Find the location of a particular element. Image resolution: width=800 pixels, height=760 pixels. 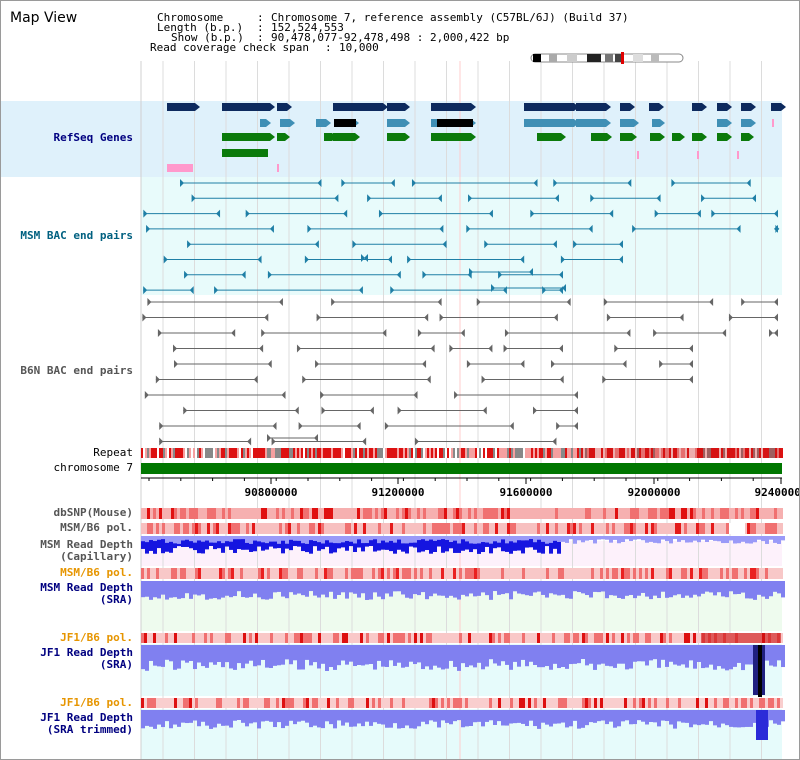

track-label-chromosome: chromosome 7 is located at coordinates (93, 467).